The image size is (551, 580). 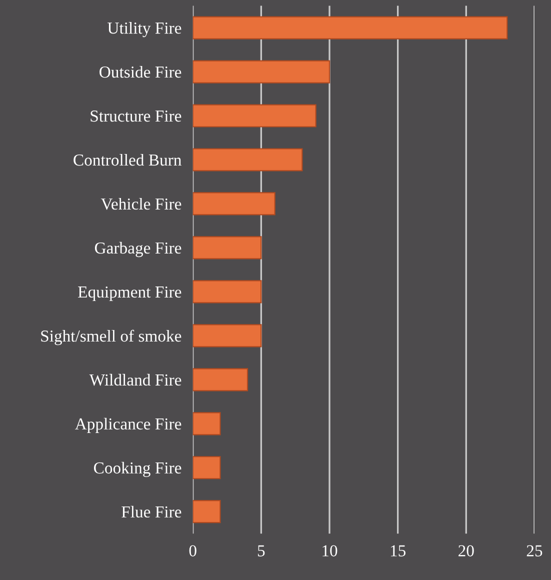 What do you see at coordinates (330, 550) in the screenshot?
I see `x-tick-label: 10` at bounding box center [330, 550].